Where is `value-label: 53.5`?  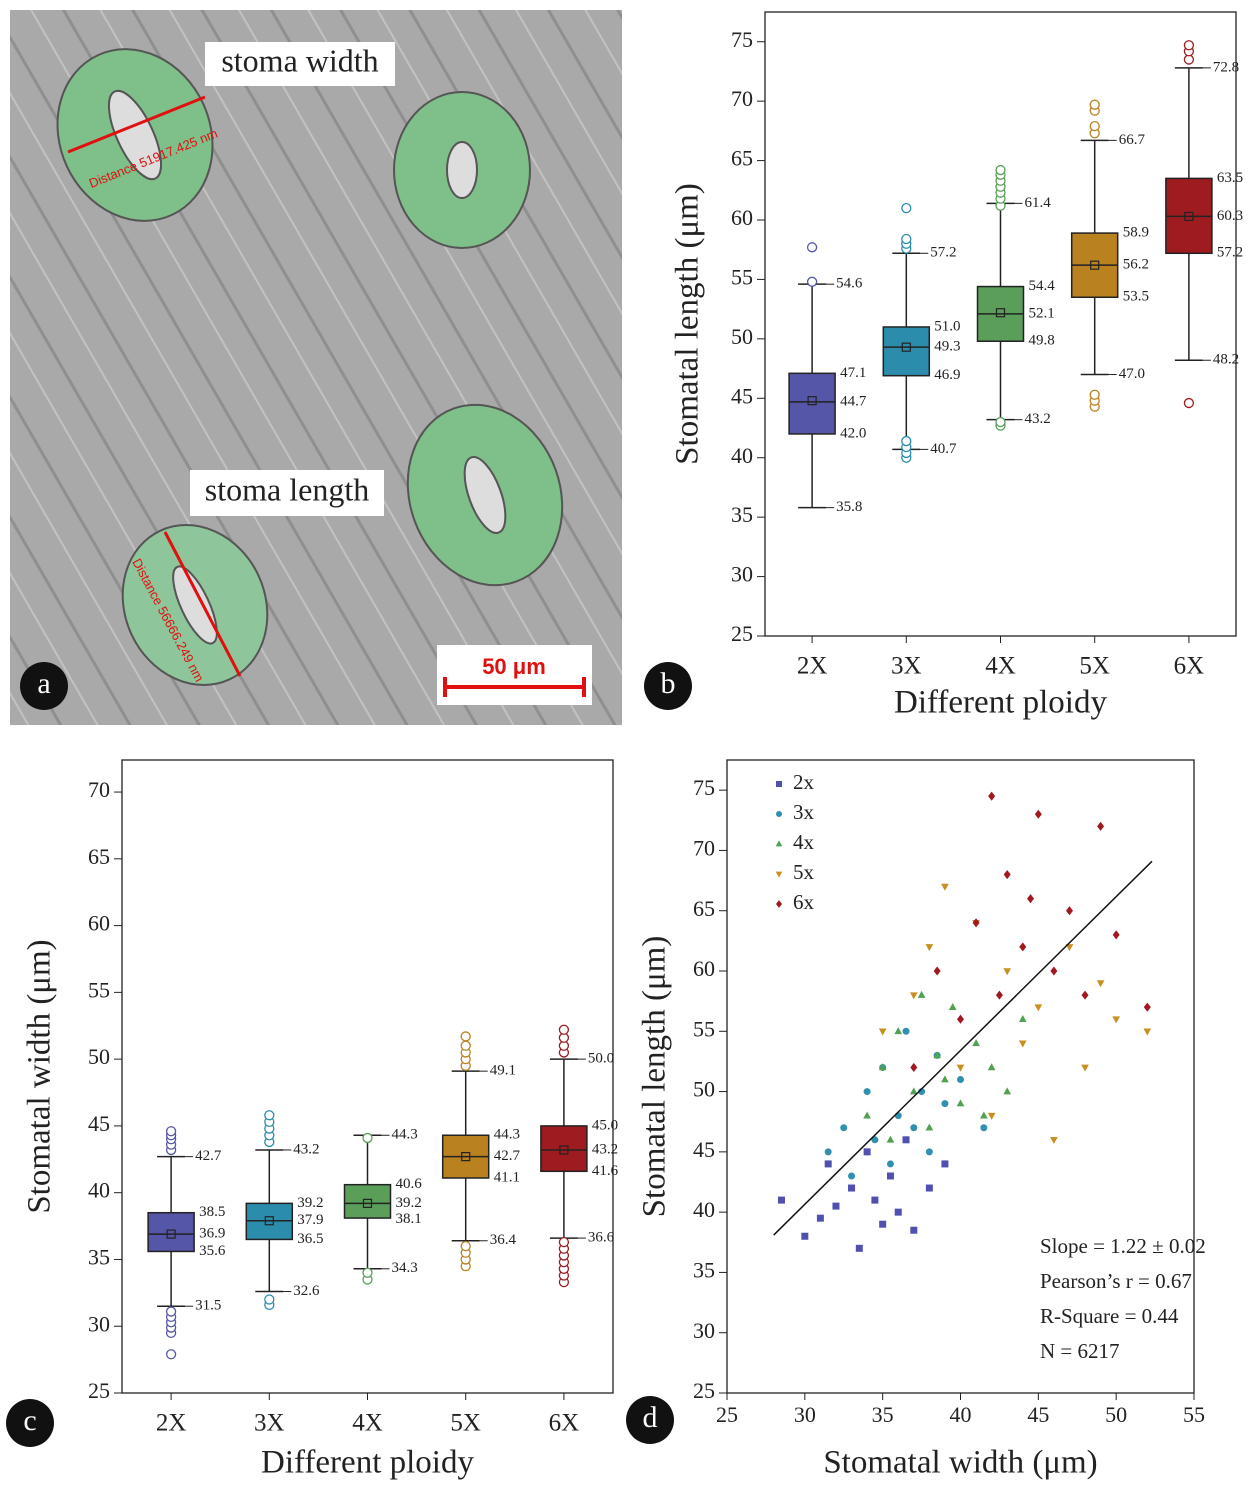
value-label: 53.5 is located at coordinates (1136, 297).